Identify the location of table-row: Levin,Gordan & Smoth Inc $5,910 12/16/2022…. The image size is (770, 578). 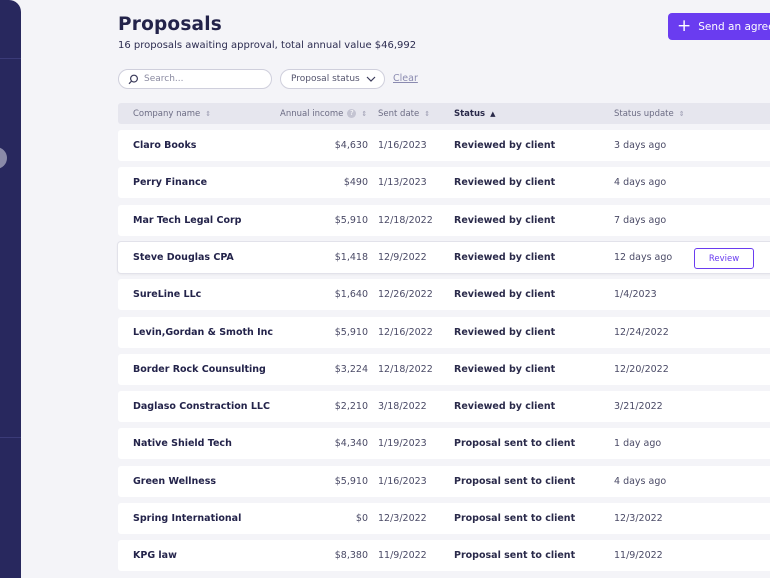
(444, 332).